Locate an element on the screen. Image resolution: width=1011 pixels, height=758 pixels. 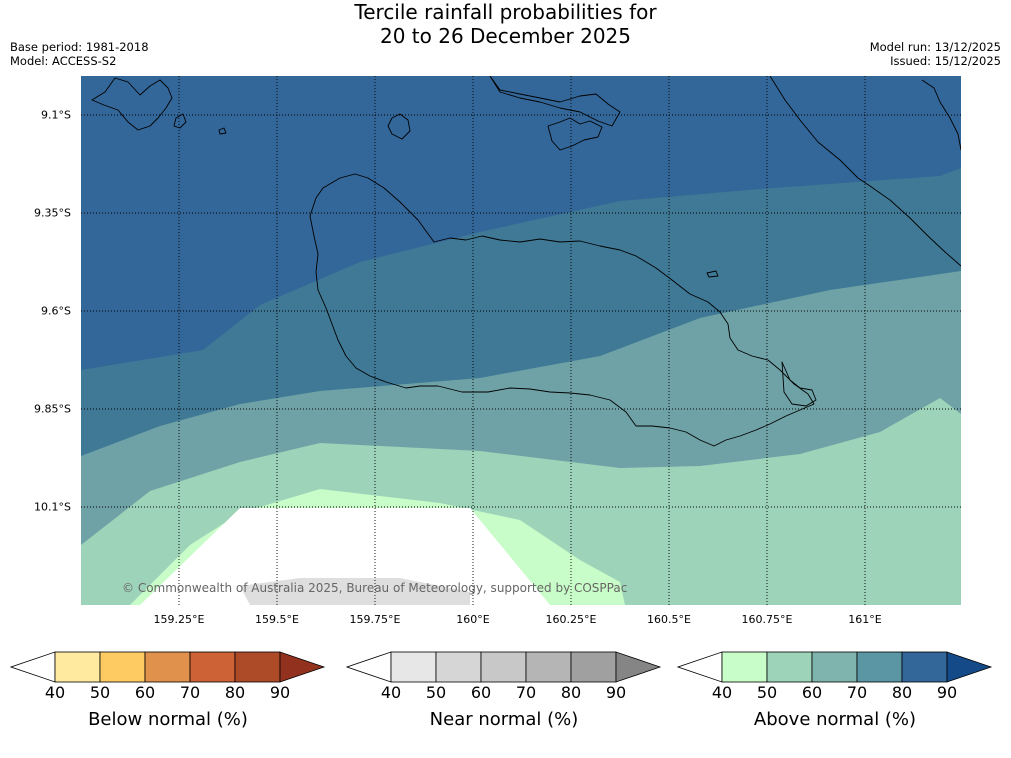
lon-label: 160.75°E is located at coordinates (767, 619).